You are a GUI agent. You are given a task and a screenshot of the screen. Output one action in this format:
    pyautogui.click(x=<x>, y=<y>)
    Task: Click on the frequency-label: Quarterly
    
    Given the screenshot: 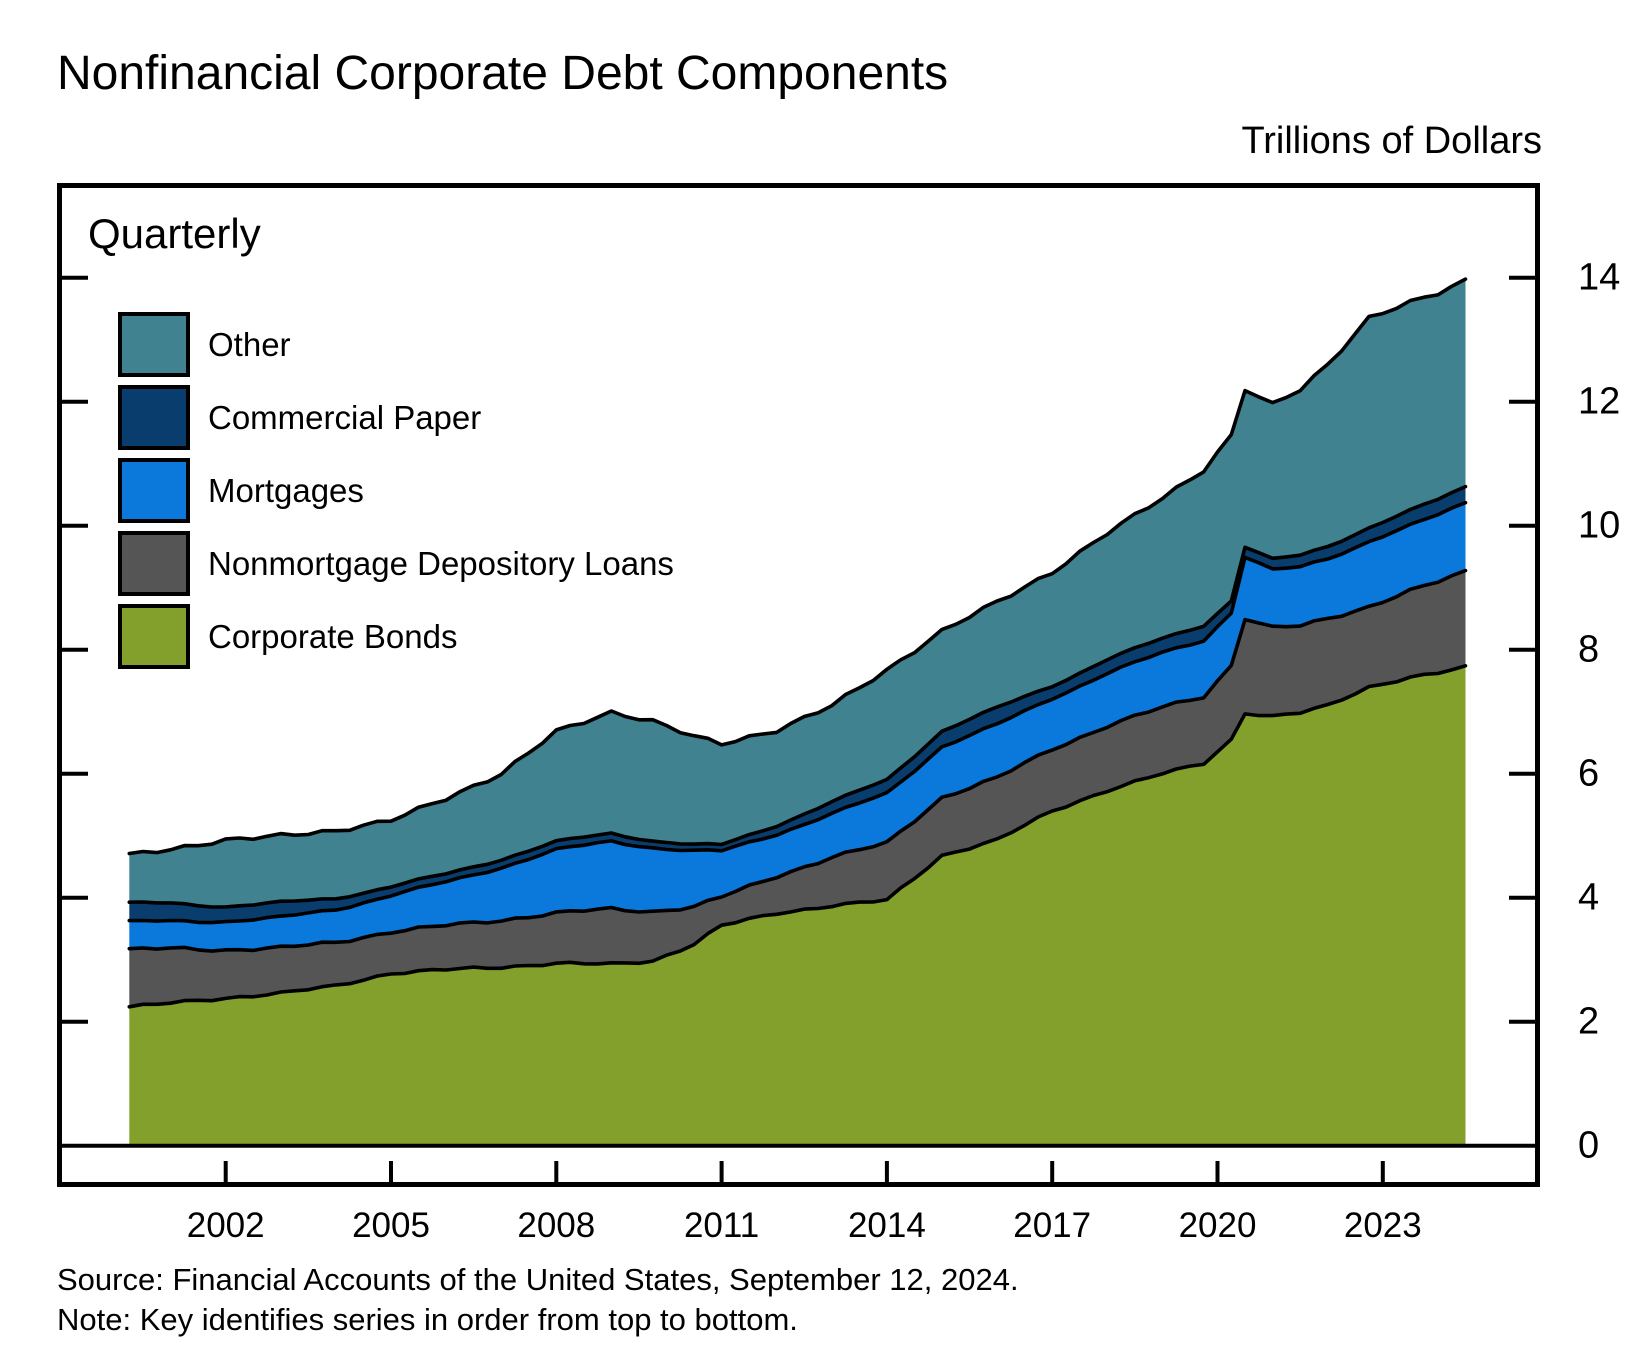 What is the action you would take?
    pyautogui.click(x=174, y=233)
    